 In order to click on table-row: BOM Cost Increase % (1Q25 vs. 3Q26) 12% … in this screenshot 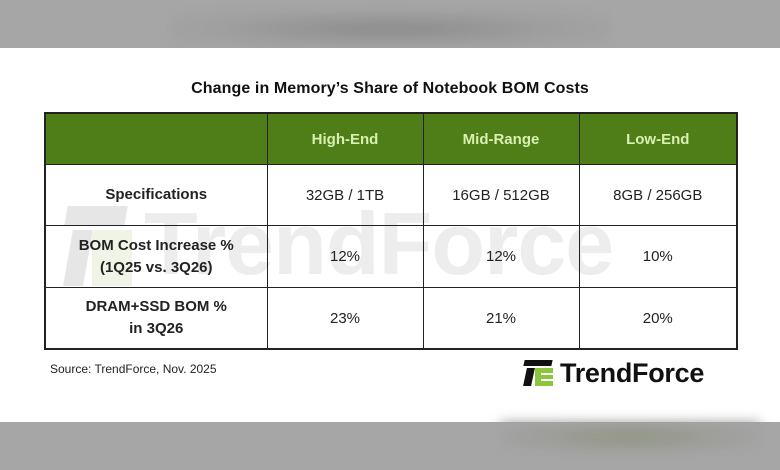, I will do `click(391, 256)`.